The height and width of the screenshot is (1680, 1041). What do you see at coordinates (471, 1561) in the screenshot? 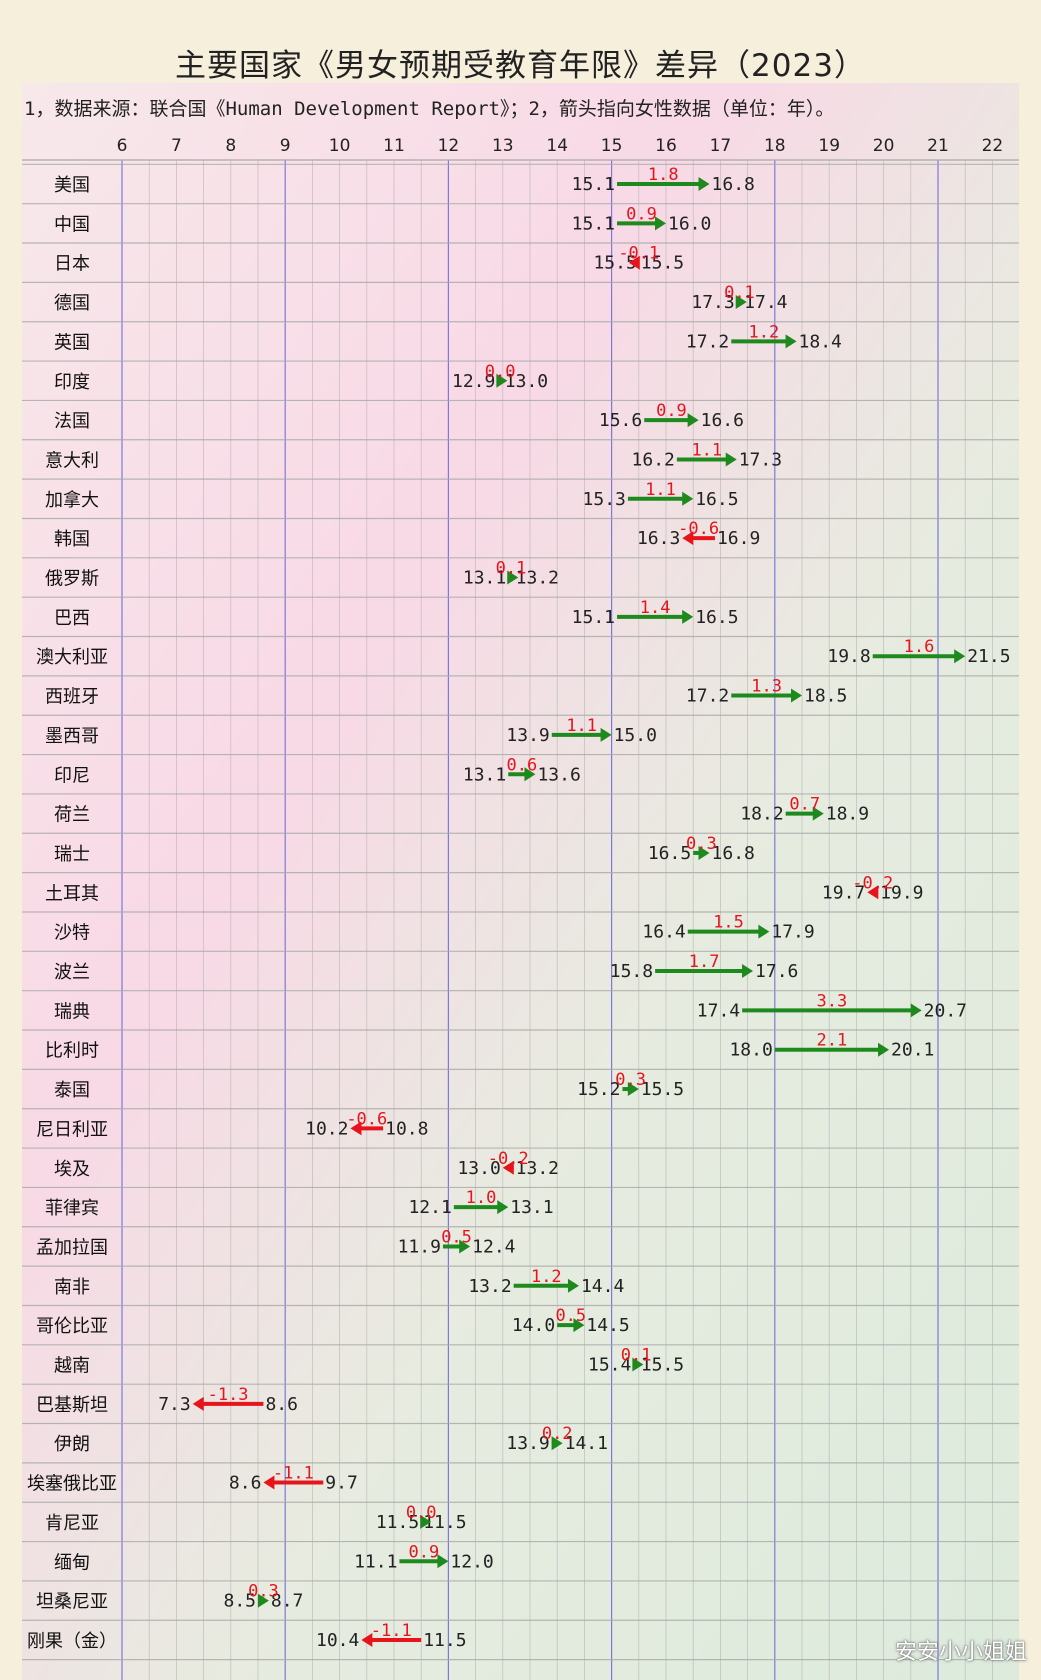
I see `female-value-label: 12.0` at bounding box center [471, 1561].